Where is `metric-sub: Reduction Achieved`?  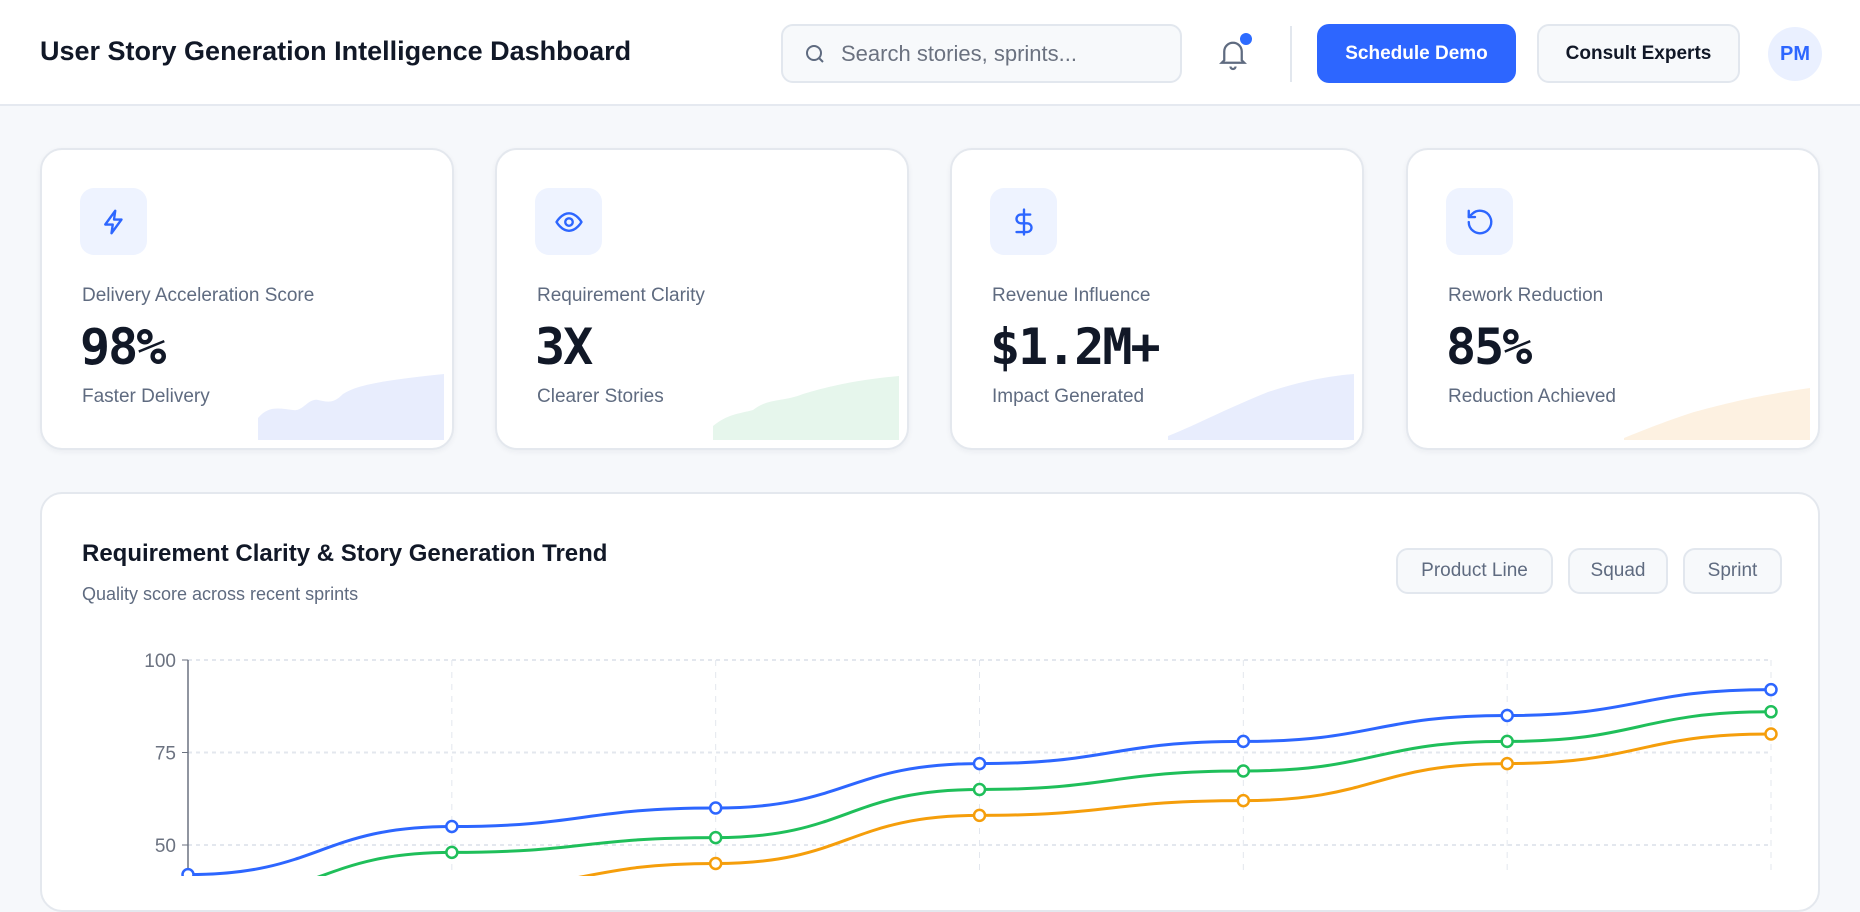
metric-sub: Reduction Achieved is located at coordinates (1532, 396).